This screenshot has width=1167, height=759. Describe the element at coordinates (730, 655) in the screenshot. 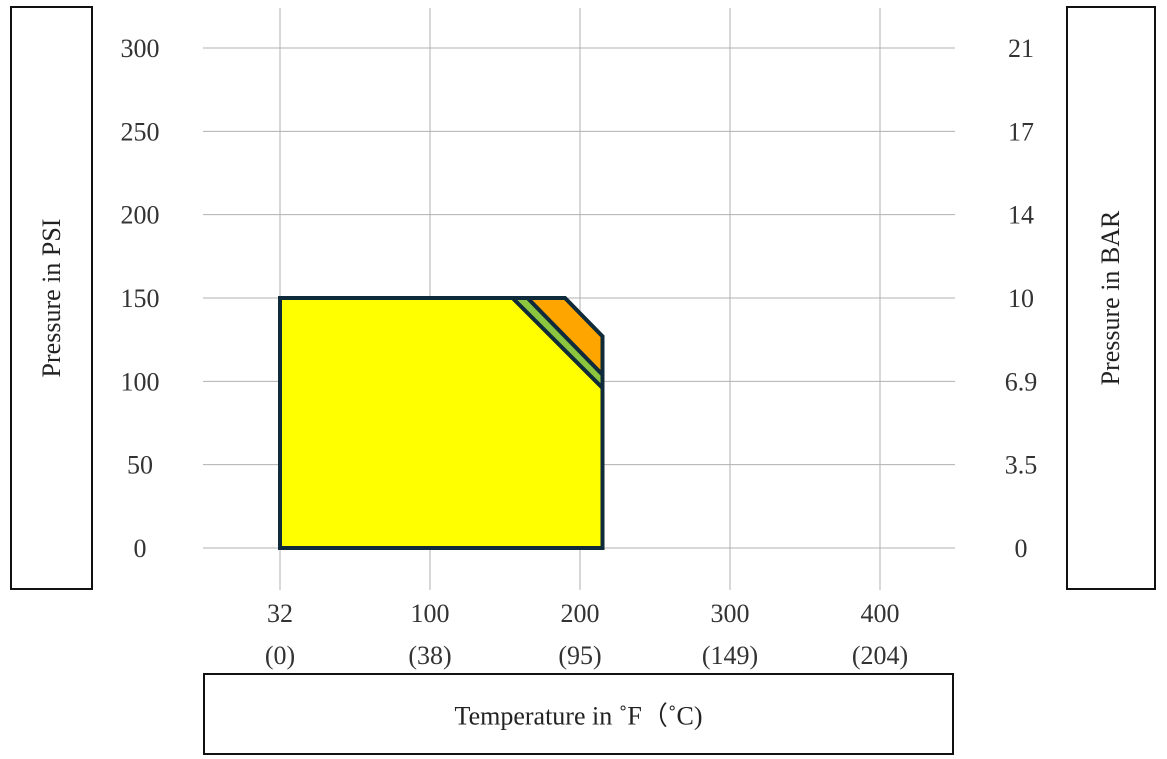

I see `x-tick-sublabel: (149)` at that location.